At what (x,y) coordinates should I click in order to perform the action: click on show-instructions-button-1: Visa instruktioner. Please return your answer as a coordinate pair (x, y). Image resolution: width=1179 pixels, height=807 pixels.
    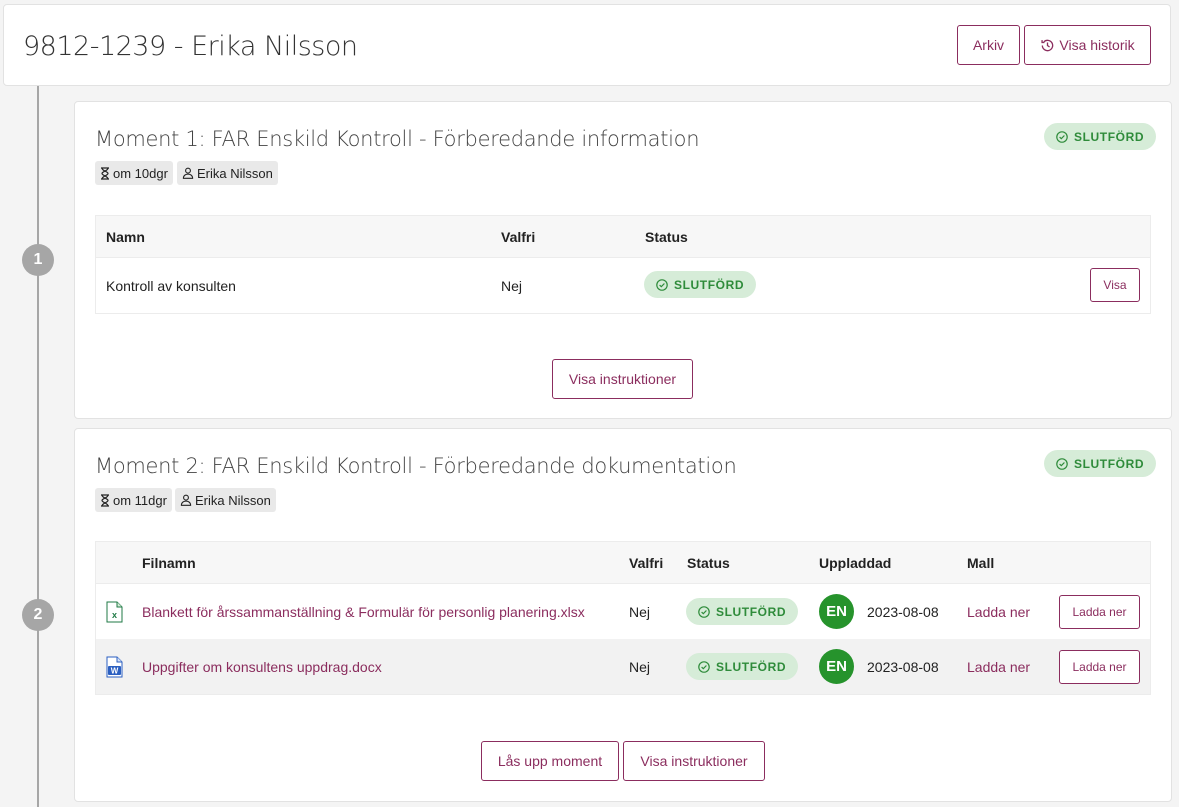
    Looking at the image, I should click on (622, 379).